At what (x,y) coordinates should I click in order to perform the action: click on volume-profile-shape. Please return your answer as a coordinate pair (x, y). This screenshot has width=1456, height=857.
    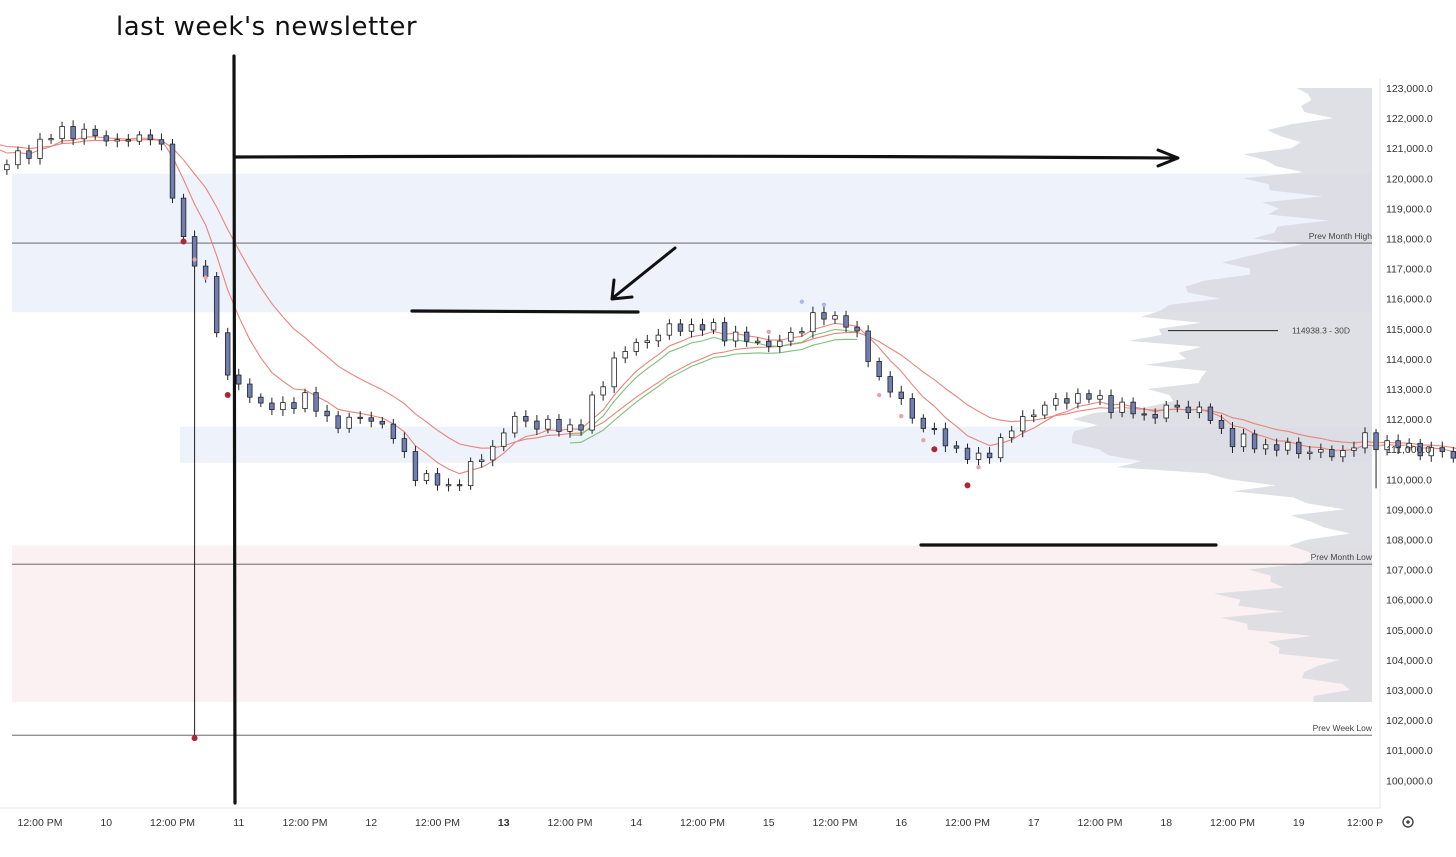
    Looking at the image, I should click on (1222, 395).